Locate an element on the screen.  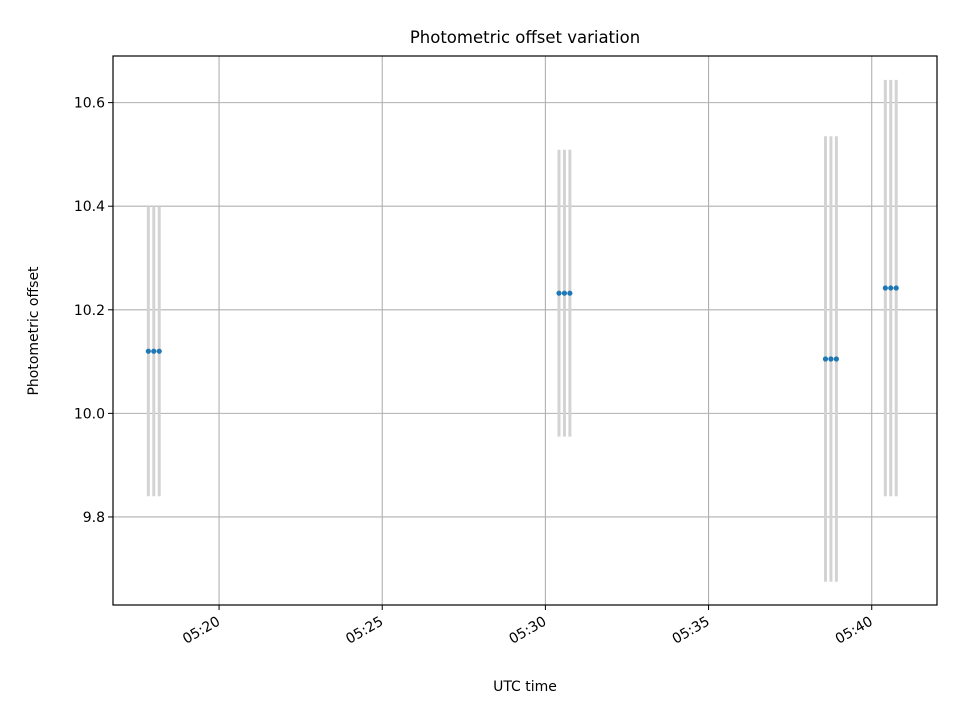
y-tick-label: 10.4 is located at coordinates (89, 207).